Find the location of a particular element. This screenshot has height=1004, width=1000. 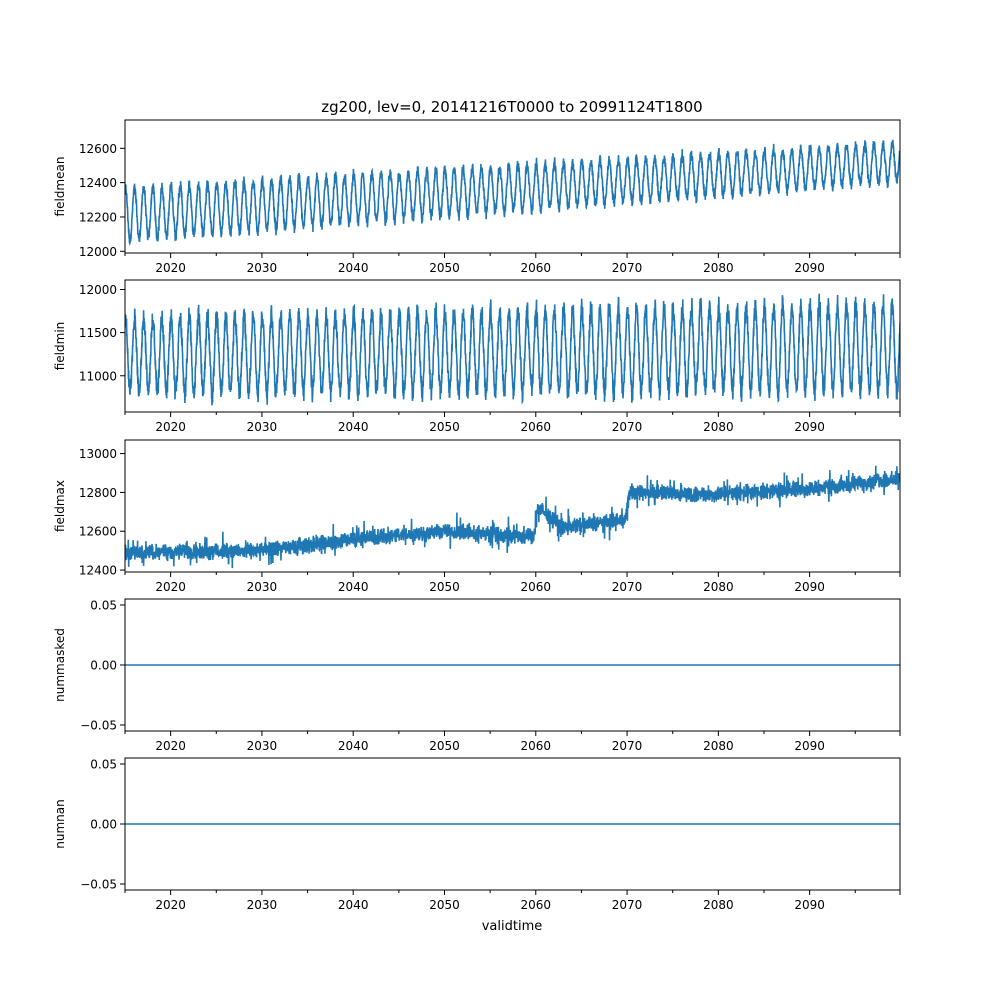

y-axis-label: fieldmin is located at coordinates (60, 346).